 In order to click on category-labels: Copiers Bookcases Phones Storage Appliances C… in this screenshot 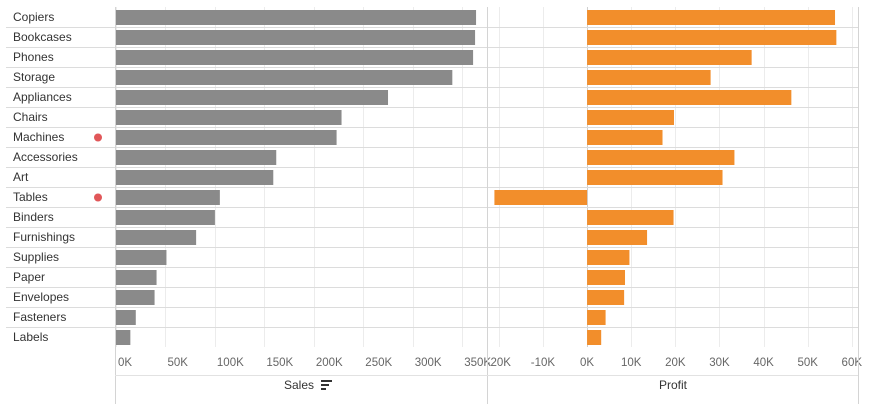, I will do `click(45, 177)`.